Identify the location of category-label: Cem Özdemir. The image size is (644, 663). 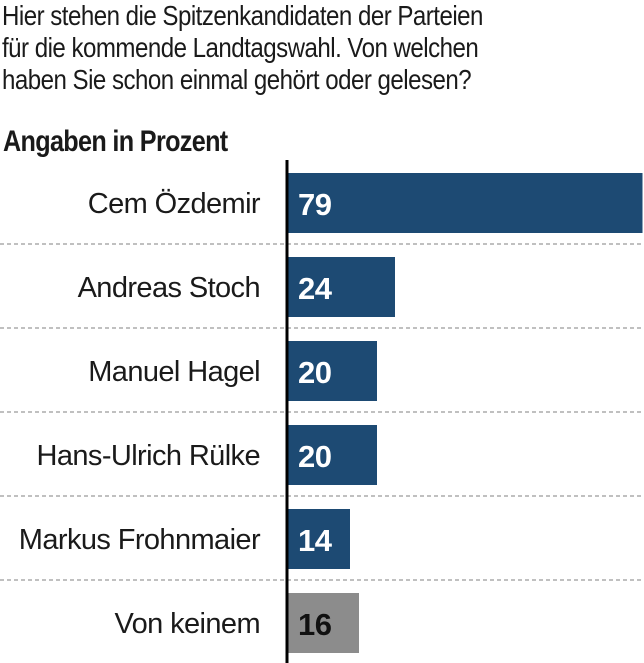
(174, 204).